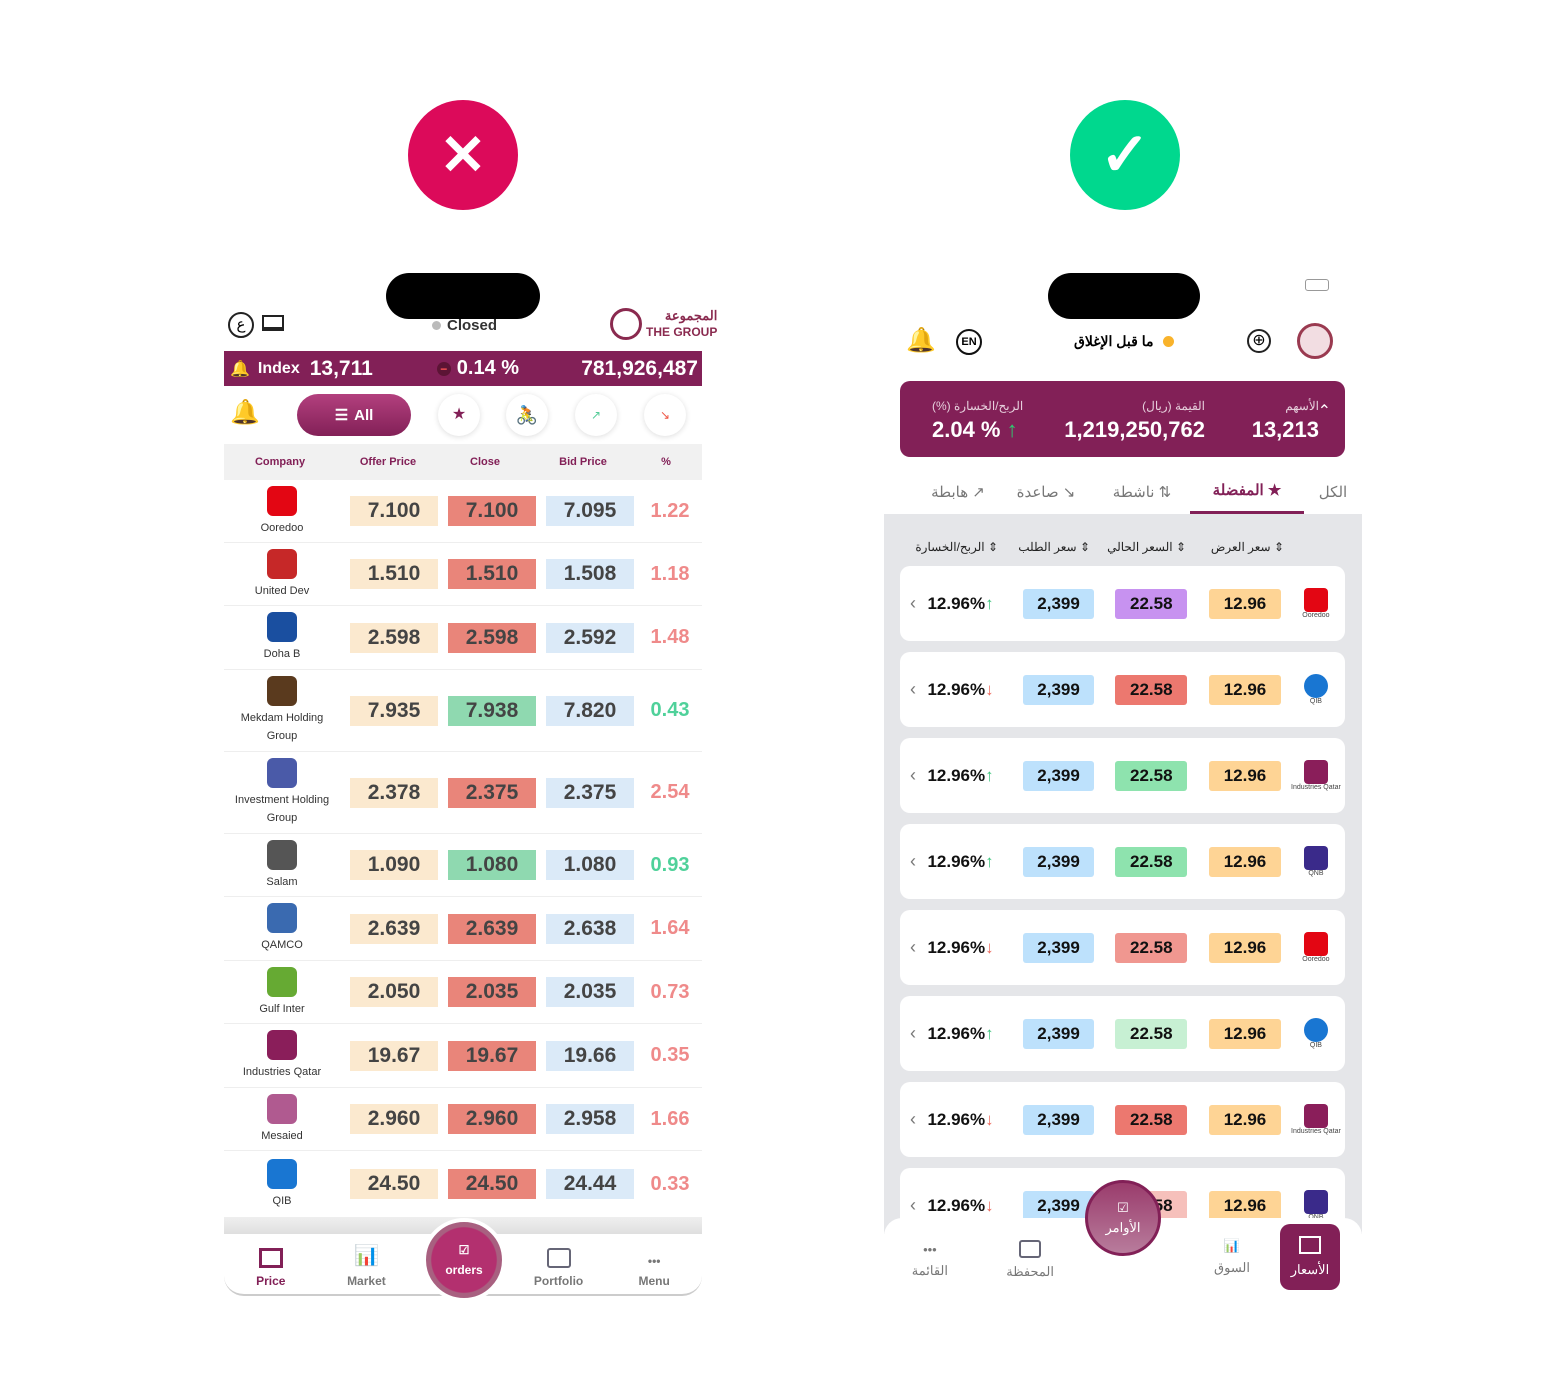 Image resolution: width=1554 pixels, height=1396 pixels. What do you see at coordinates (1125, 154) in the screenshot?
I see `check-icon: ✓` at bounding box center [1125, 154].